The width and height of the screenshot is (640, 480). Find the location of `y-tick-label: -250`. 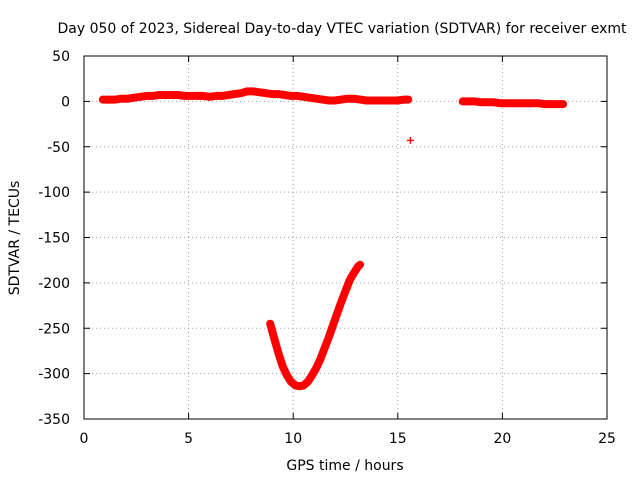

y-tick-label: -250 is located at coordinates (54, 329).